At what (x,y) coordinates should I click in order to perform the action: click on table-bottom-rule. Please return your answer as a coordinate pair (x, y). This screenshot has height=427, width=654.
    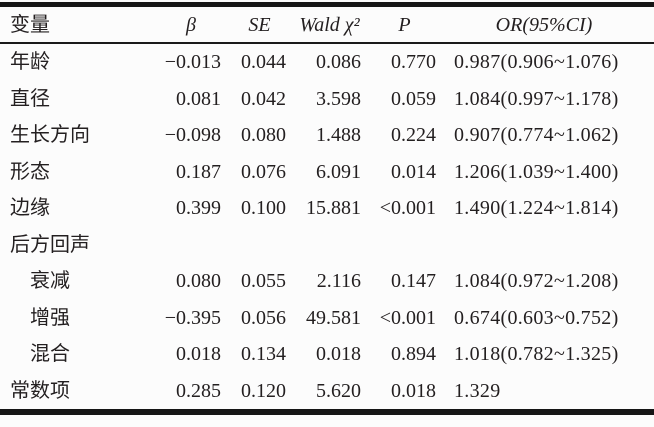
    Looking at the image, I should click on (327, 412).